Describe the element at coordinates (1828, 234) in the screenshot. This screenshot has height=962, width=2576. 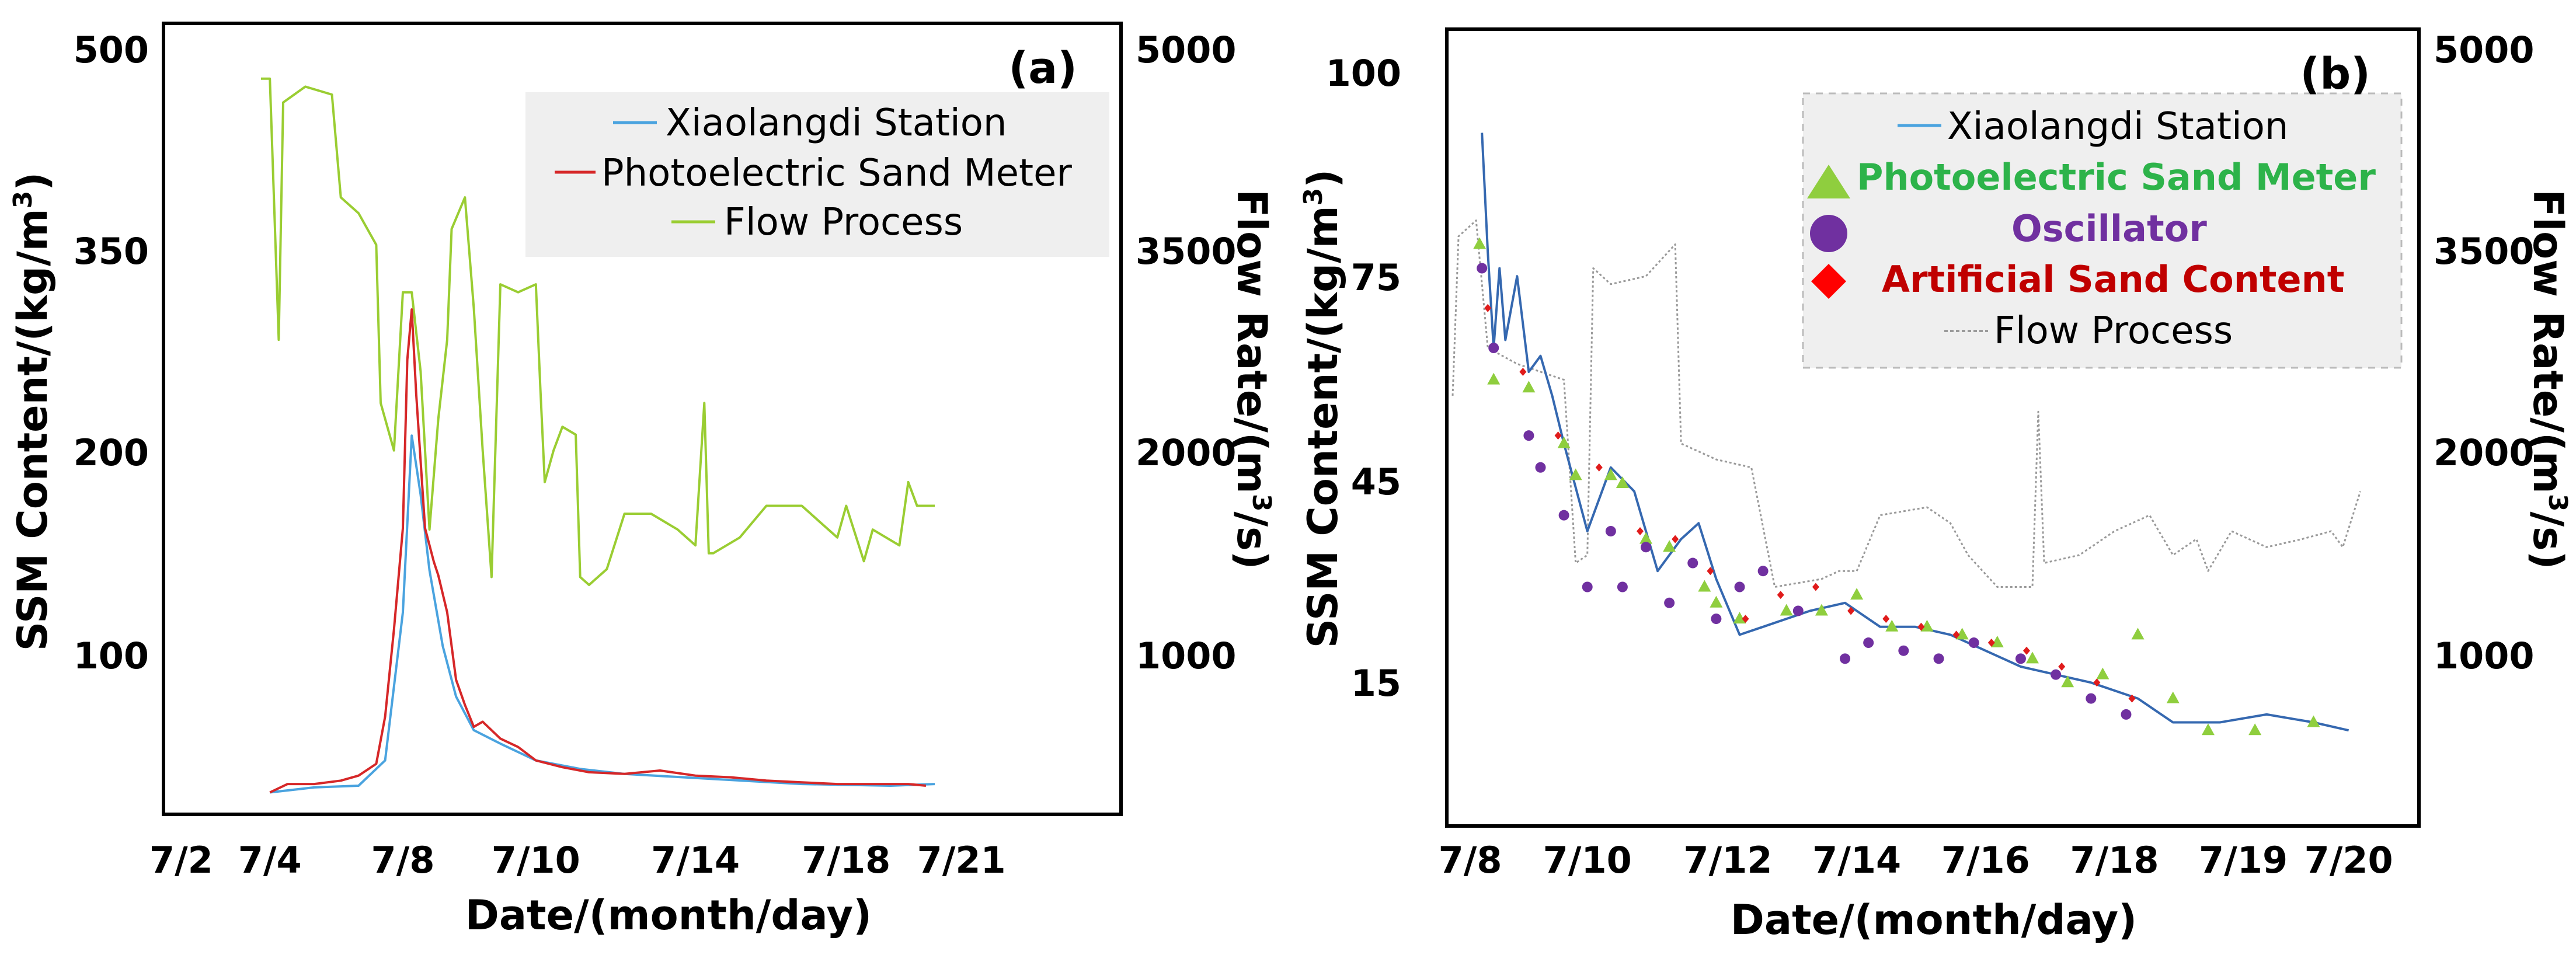
I see `legend-marker-circle` at that location.